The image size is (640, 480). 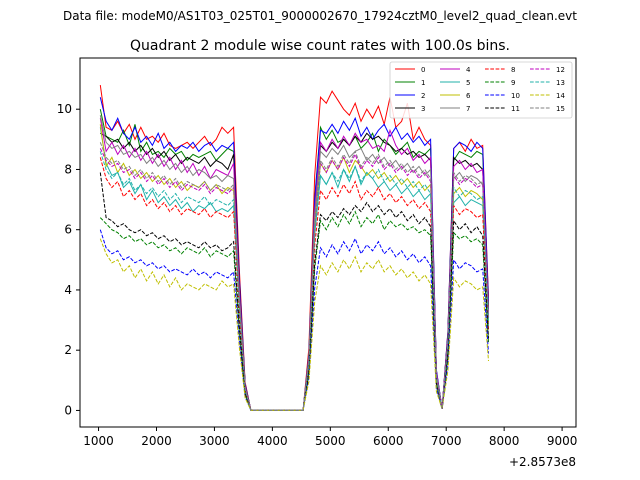 I want to click on legend-label-7: 7, so click(x=468, y=109).